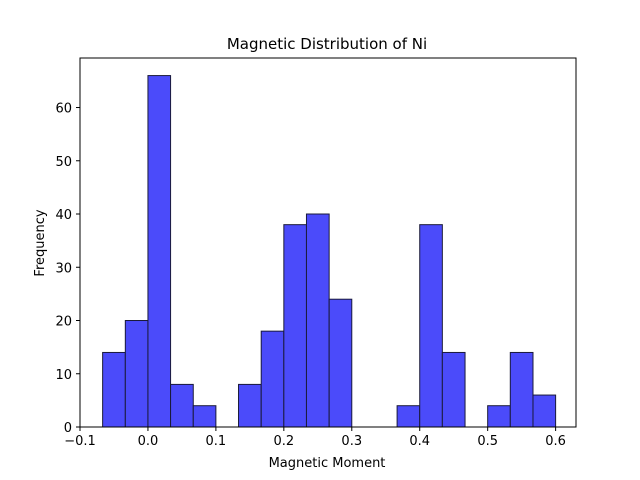 This screenshot has width=640, height=480. What do you see at coordinates (80, 441) in the screenshot?
I see `x-tick-label: −0.1` at bounding box center [80, 441].